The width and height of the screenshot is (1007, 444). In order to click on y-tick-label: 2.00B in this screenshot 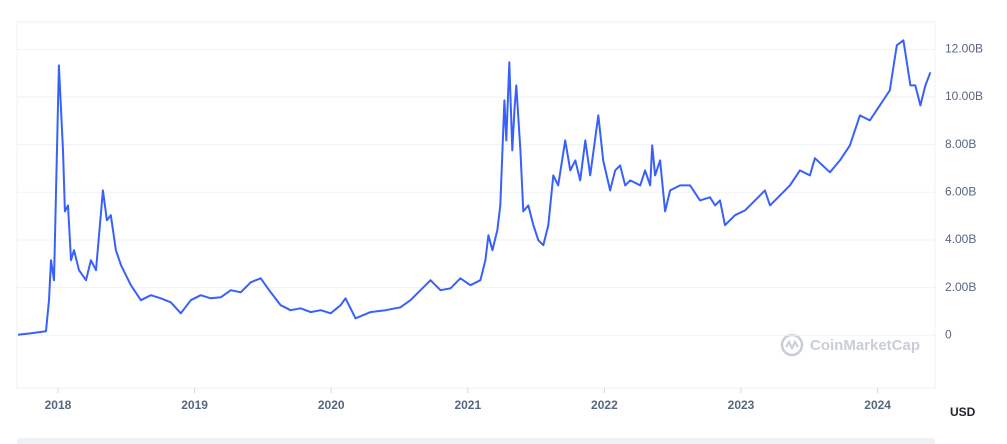, I will do `click(960, 287)`.